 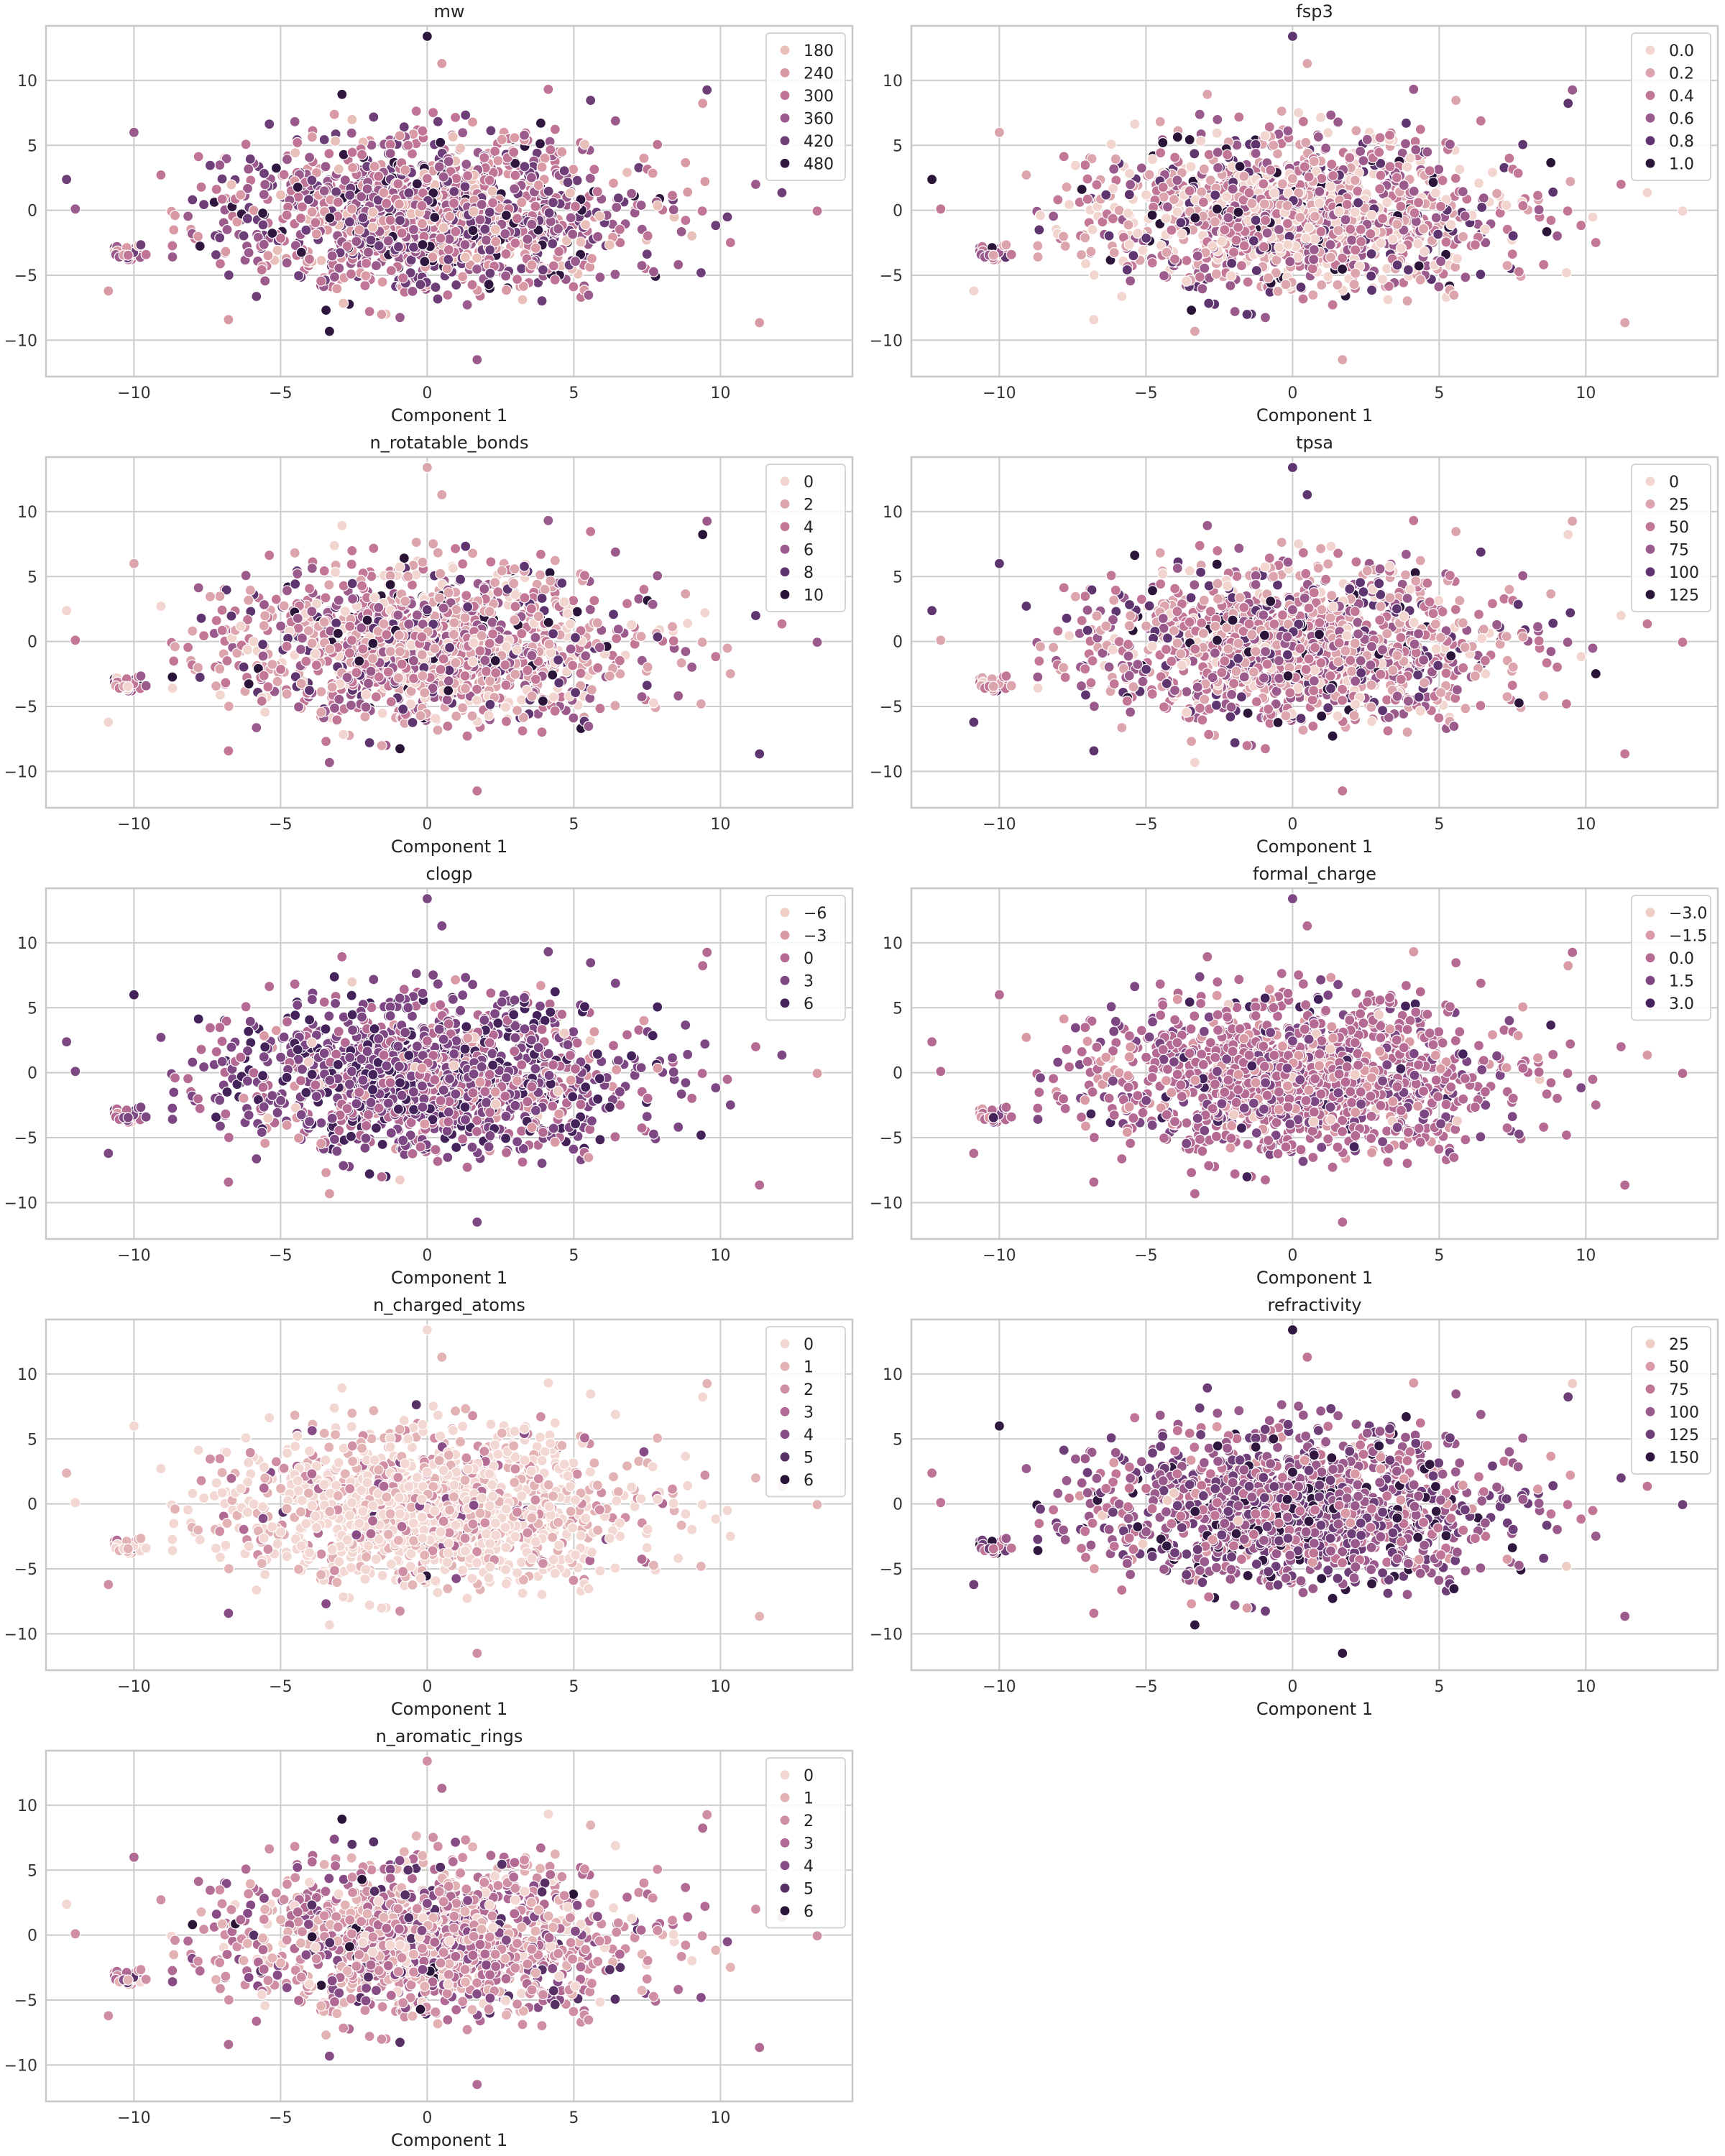 What do you see at coordinates (891, 276) in the screenshot?
I see `y-tick-label: −5` at bounding box center [891, 276].